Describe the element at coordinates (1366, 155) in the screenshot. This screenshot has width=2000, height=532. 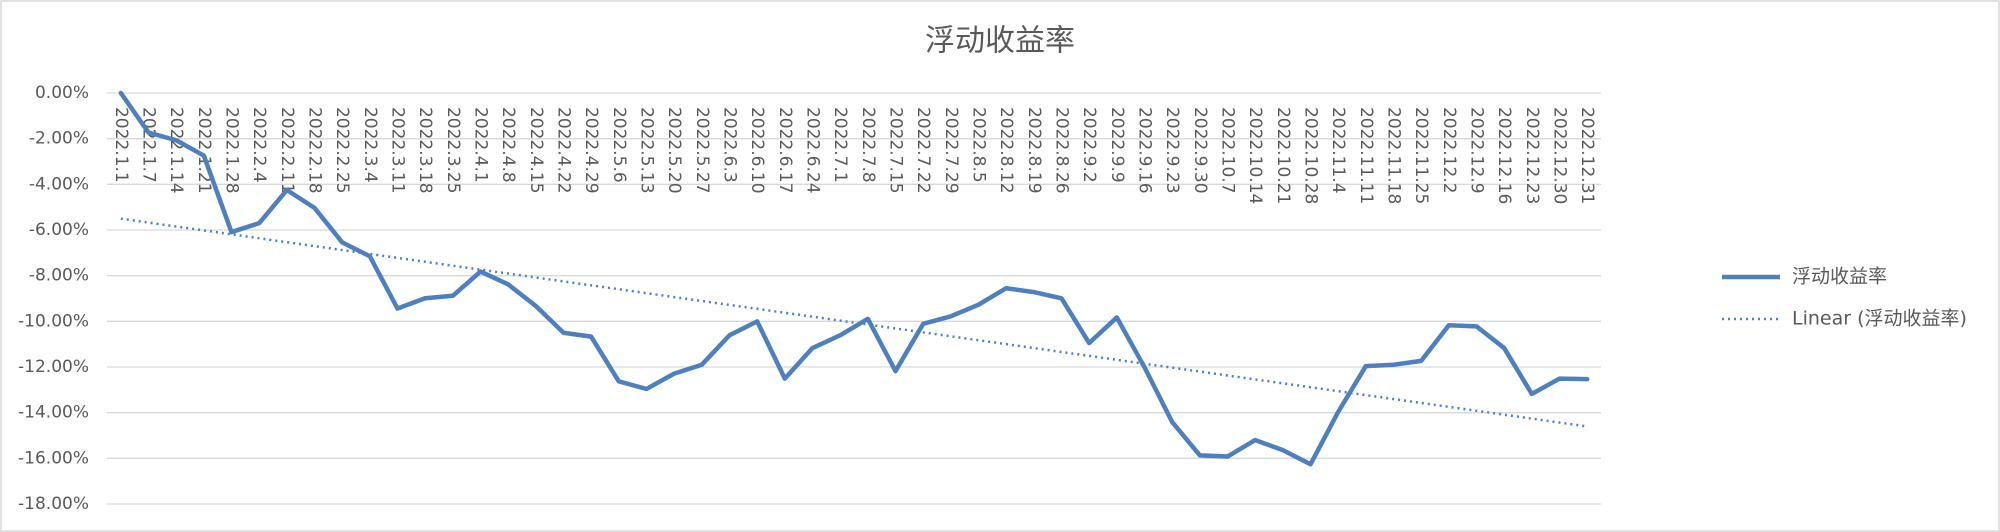
I see `x-tick-label: 2022.11.11` at that location.